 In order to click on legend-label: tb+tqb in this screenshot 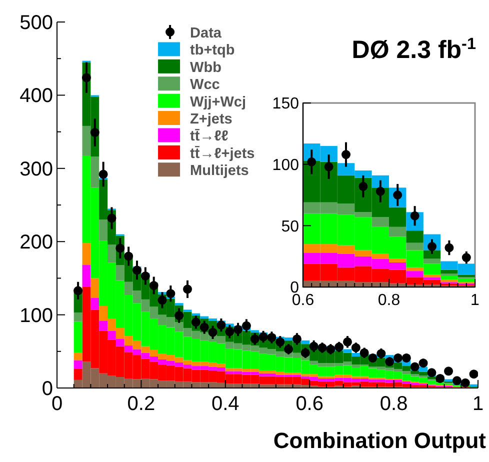, I will do `click(212, 50)`.